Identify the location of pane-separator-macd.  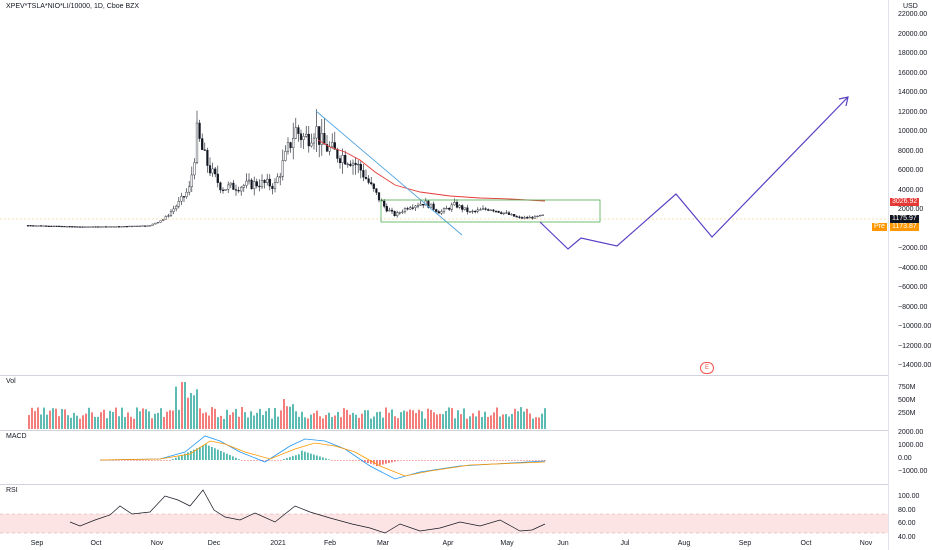
(444, 430).